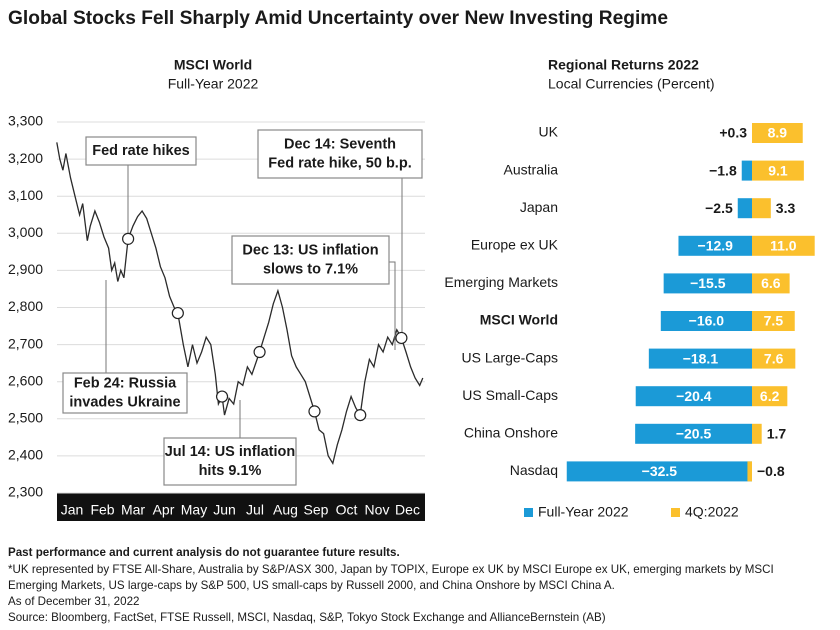 The width and height of the screenshot is (840, 630). What do you see at coordinates (501, 282) in the screenshot?
I see `category-label: Emerging Markets` at bounding box center [501, 282].